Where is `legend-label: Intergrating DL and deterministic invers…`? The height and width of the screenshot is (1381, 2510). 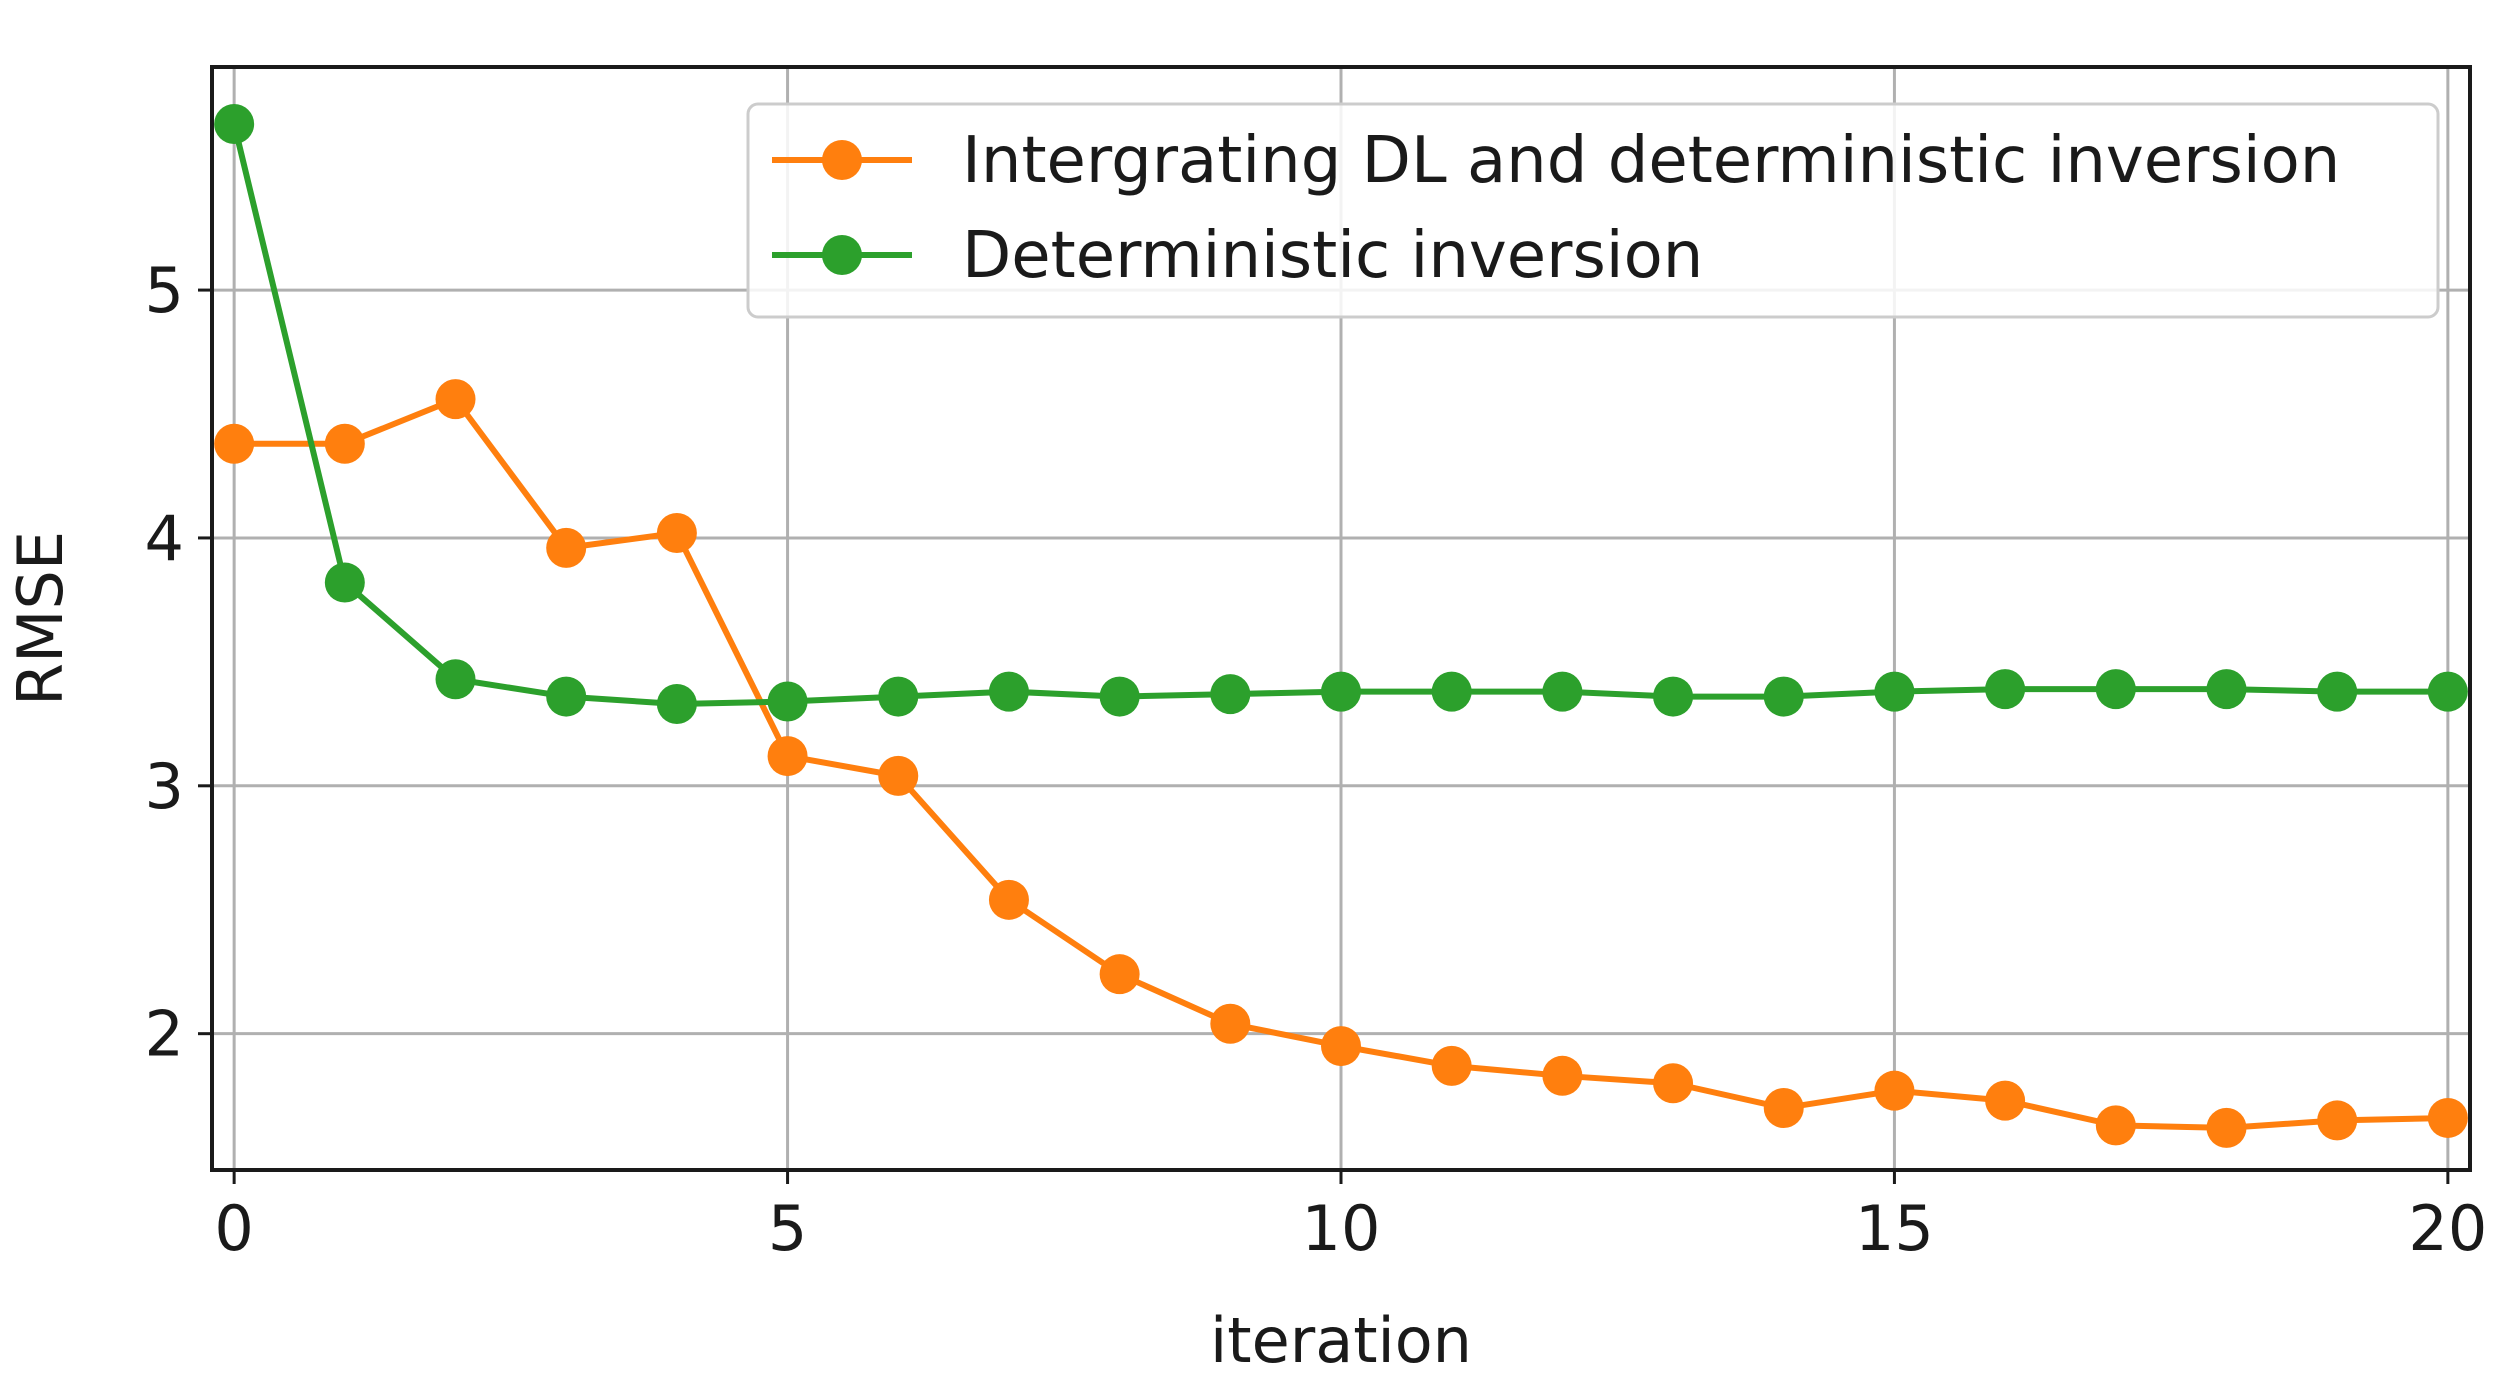
legend-label: Intergrating DL and deterministic invers… is located at coordinates (1651, 161).